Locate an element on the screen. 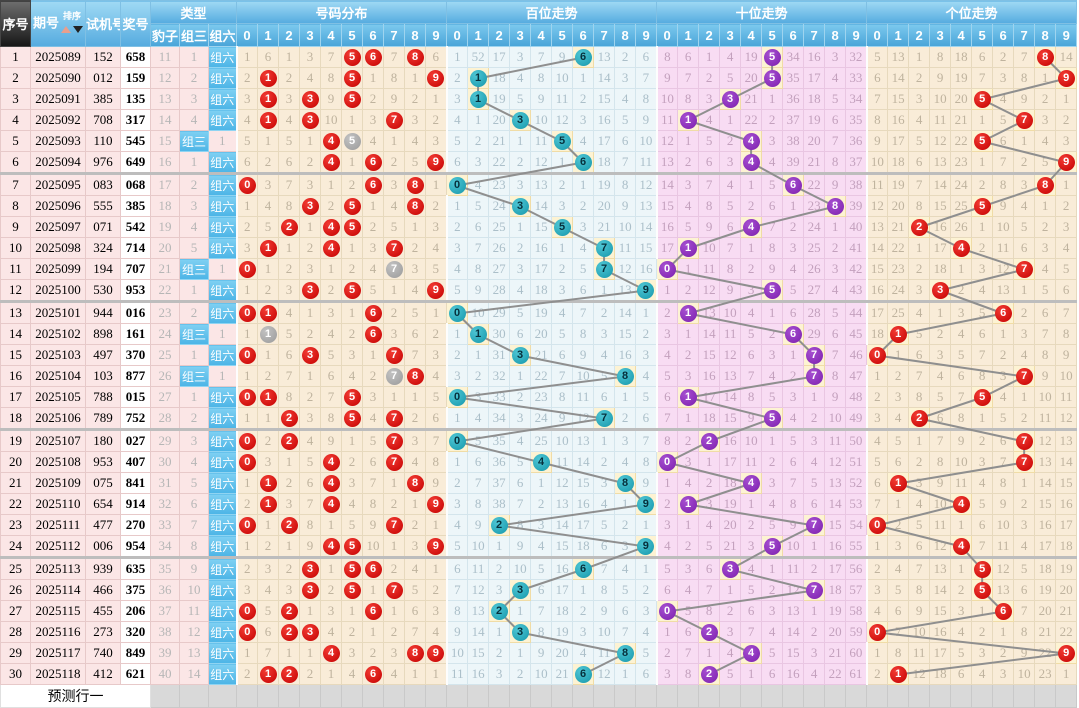 The height and width of the screenshot is (708, 1079). tens-miss-cell: 21 is located at coordinates (751, 99).